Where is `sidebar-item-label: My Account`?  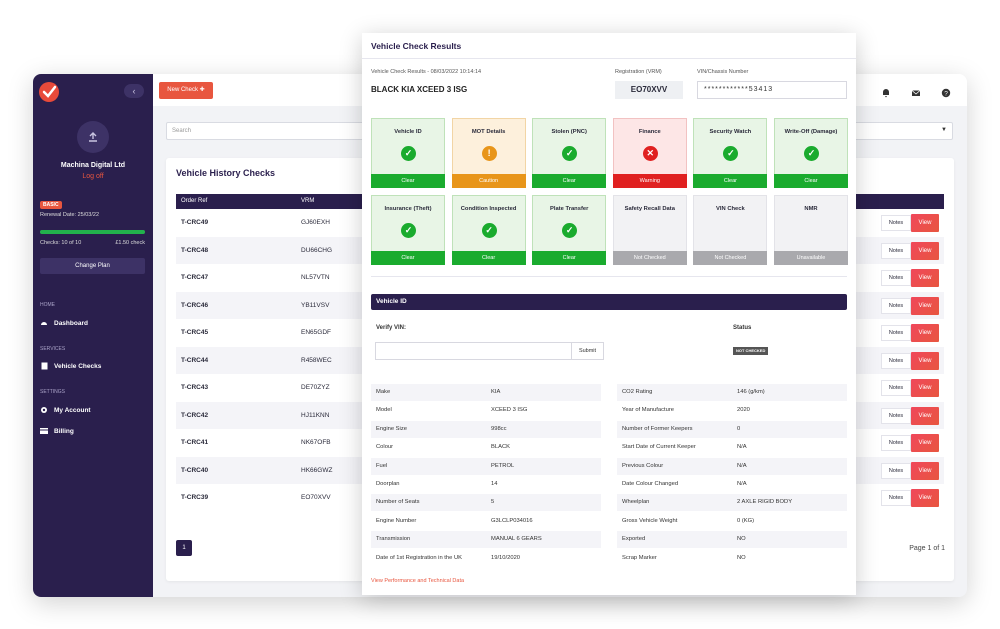
sidebar-item-label: My Account is located at coordinates (72, 410).